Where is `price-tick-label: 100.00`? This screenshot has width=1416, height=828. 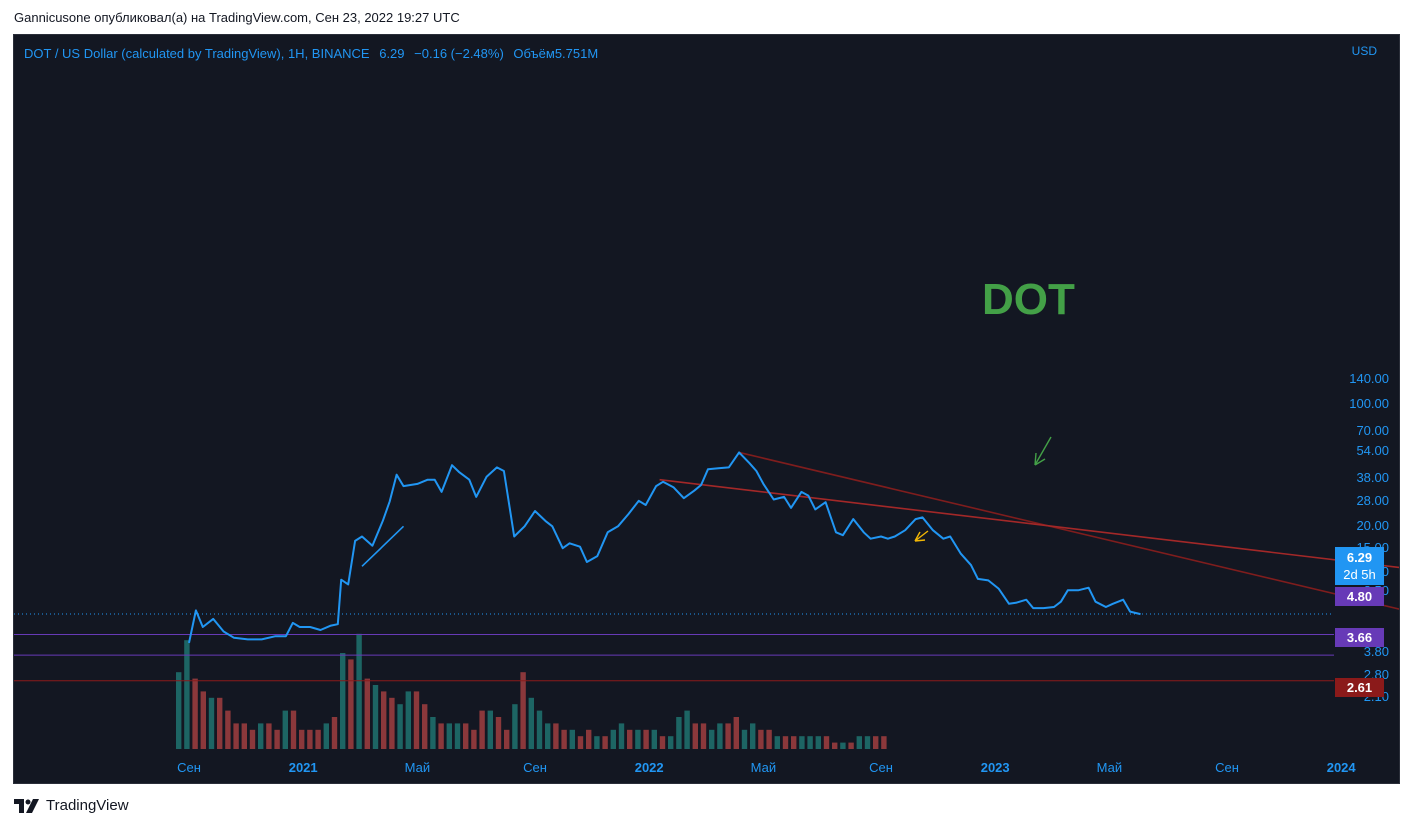 price-tick-label: 100.00 is located at coordinates (1369, 404).